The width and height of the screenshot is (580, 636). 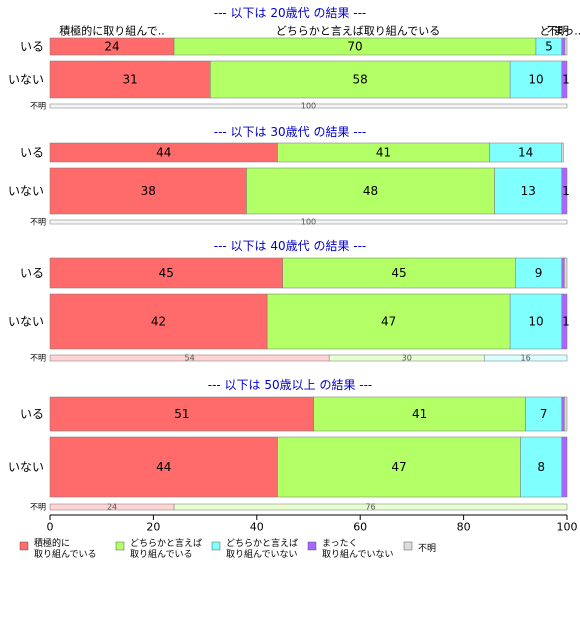 I want to click on unknown-bar-value-label-2: 76, so click(x=370, y=507).